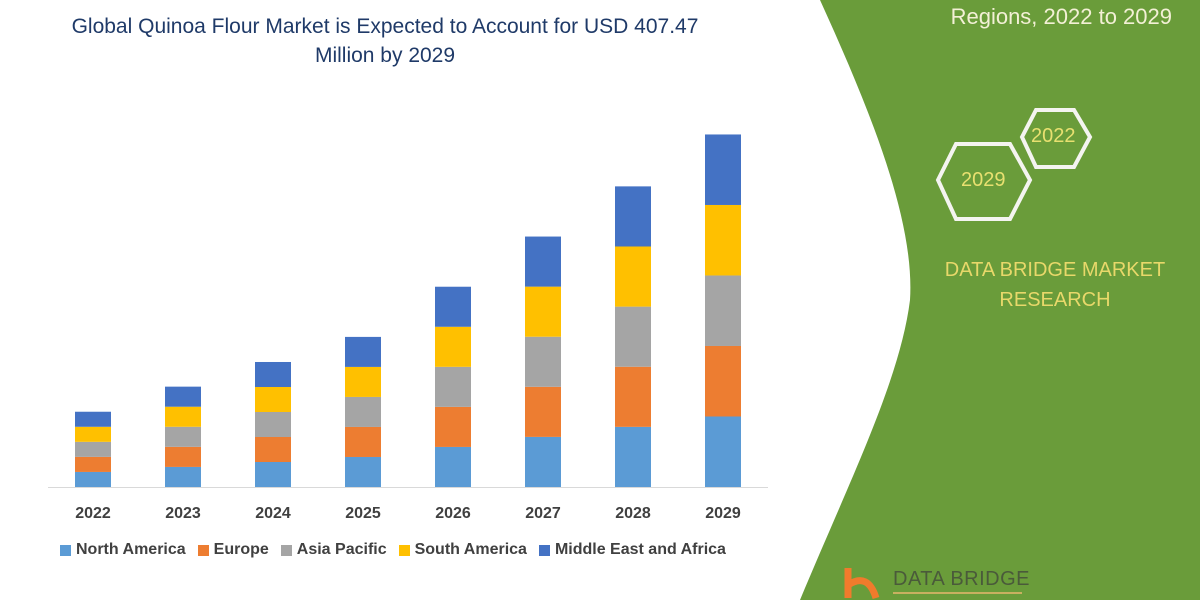 This screenshot has height=600, width=1200. Describe the element at coordinates (241, 549) in the screenshot. I see `legend-label: Europe` at that location.